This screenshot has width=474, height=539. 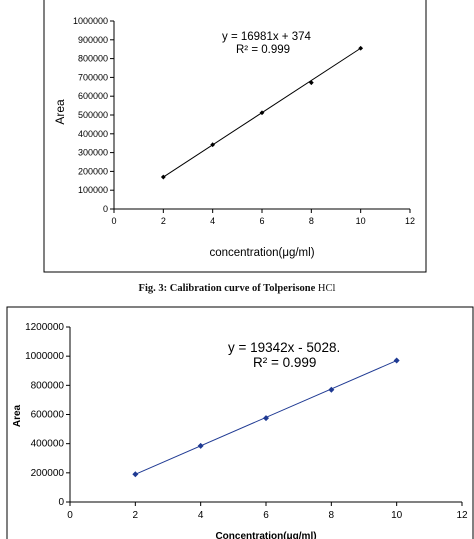 I want to click on c2-y-tick-label: 1000000, so click(x=44, y=356).